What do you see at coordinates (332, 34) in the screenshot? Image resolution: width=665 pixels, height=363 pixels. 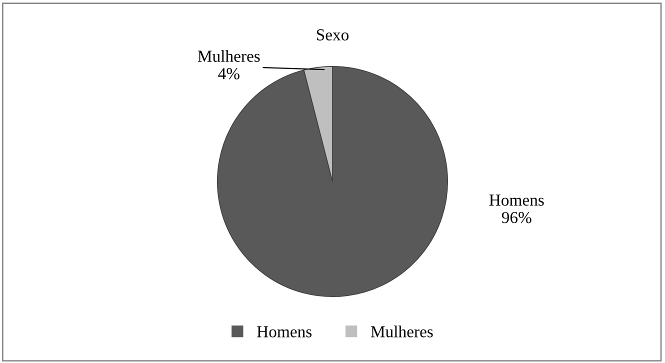 I see `chart-title: Sexo` at bounding box center [332, 34].